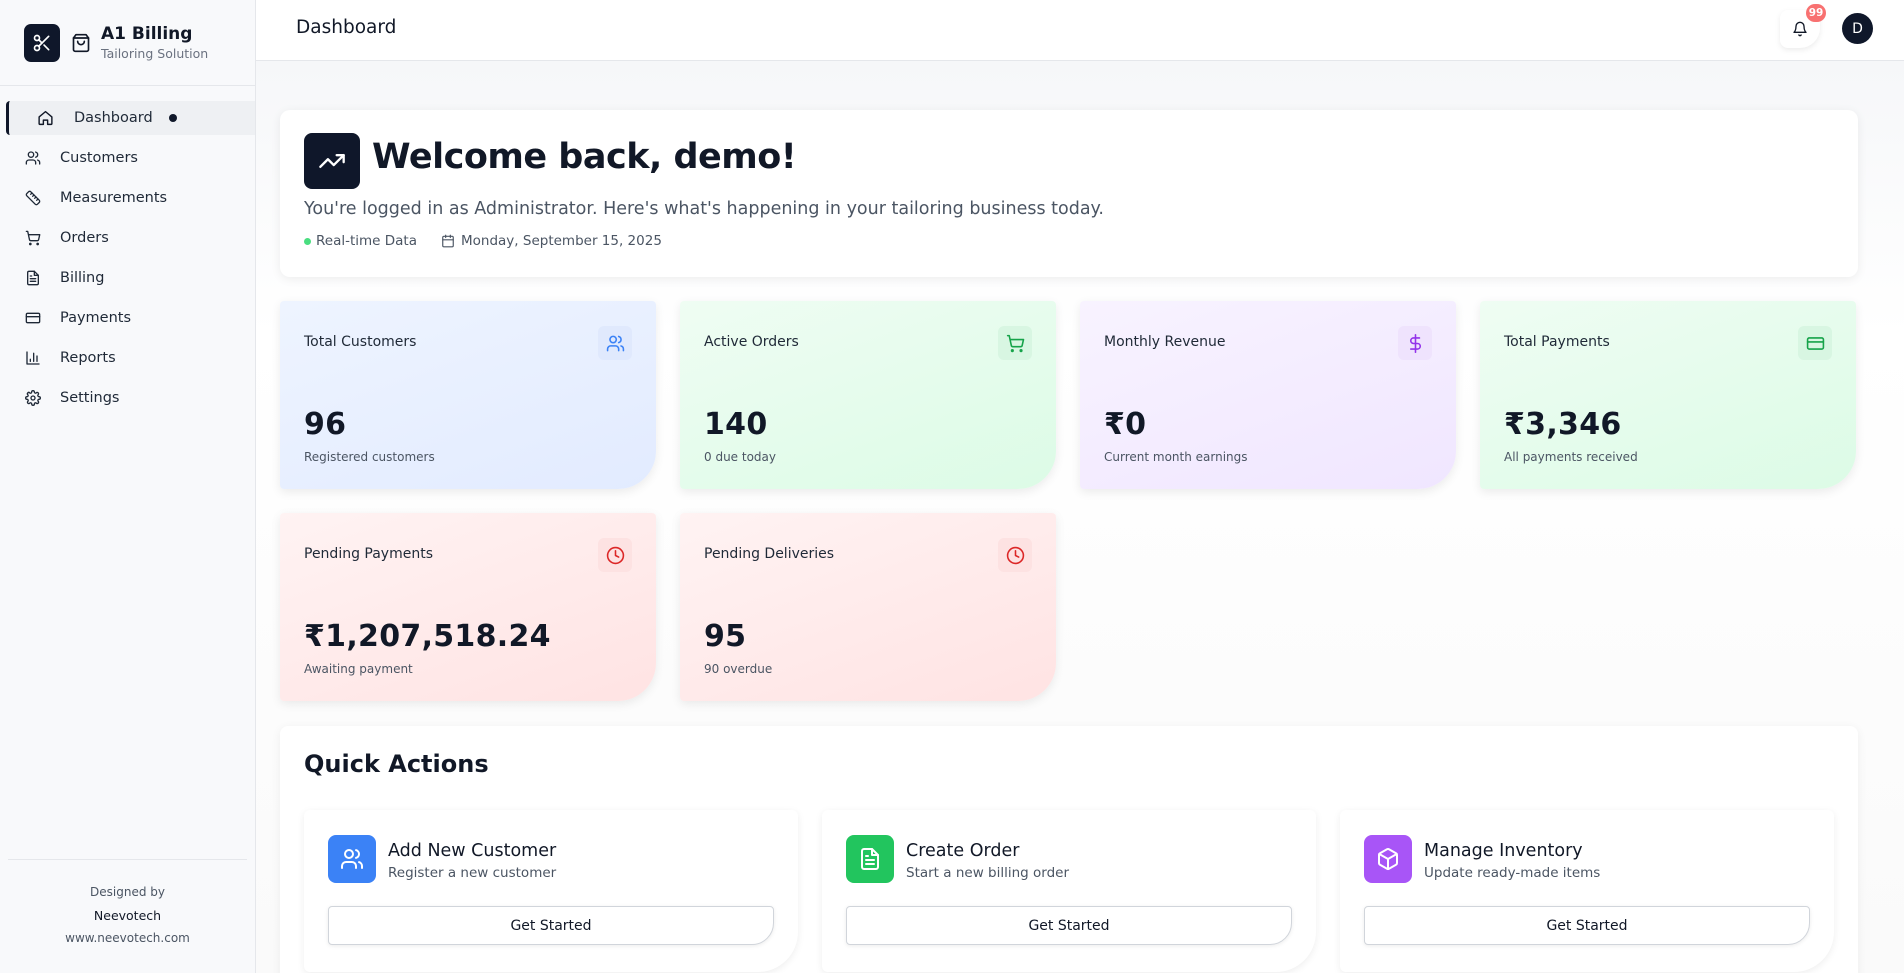  Describe the element at coordinates (81, 43) in the screenshot. I see `shopping-bag-icon` at that location.